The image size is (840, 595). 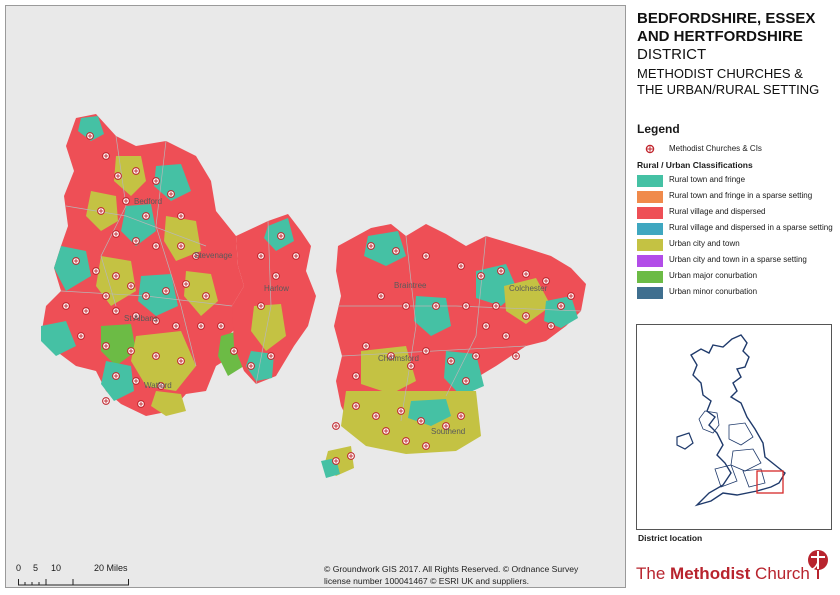 I want to click on legend-item-label: Rural village and dispersed, so click(x=717, y=211).